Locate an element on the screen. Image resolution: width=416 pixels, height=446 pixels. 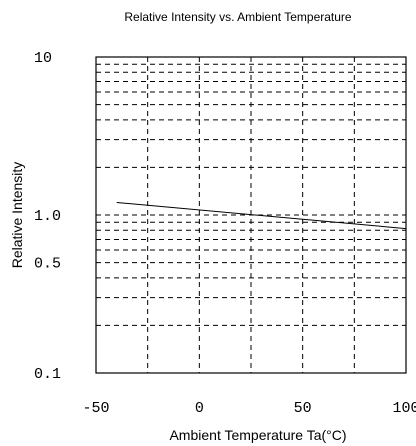
x-tick-label-2: 50 is located at coordinates (303, 408).